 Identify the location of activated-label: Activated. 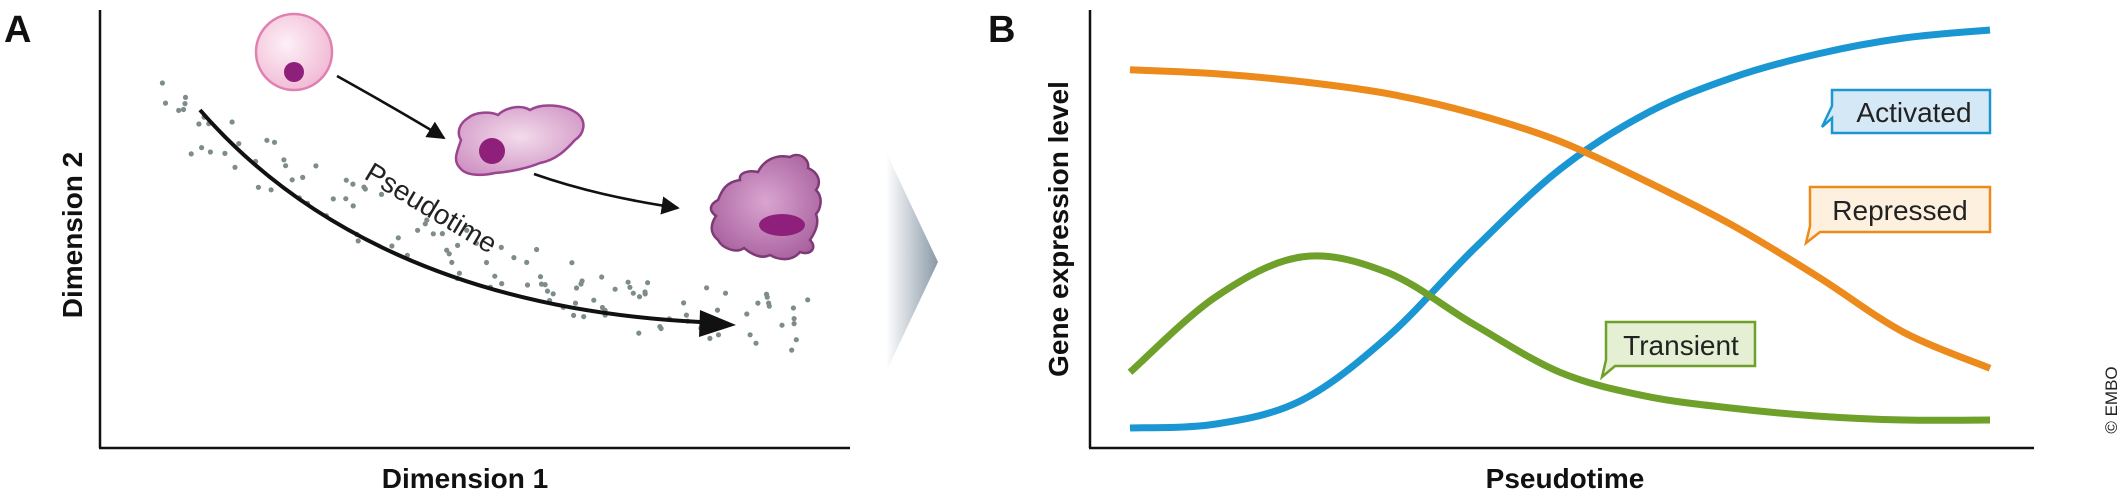
(1913, 112).